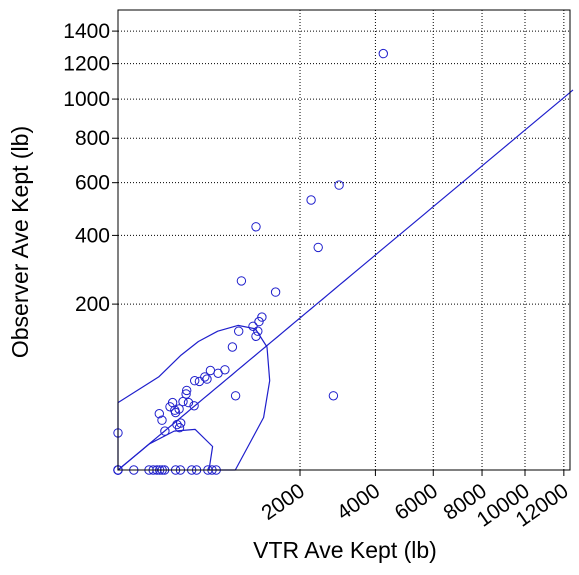 Image resolution: width=579 pixels, height=575 pixels. I want to click on y-tick-label: 600, so click(92, 183).